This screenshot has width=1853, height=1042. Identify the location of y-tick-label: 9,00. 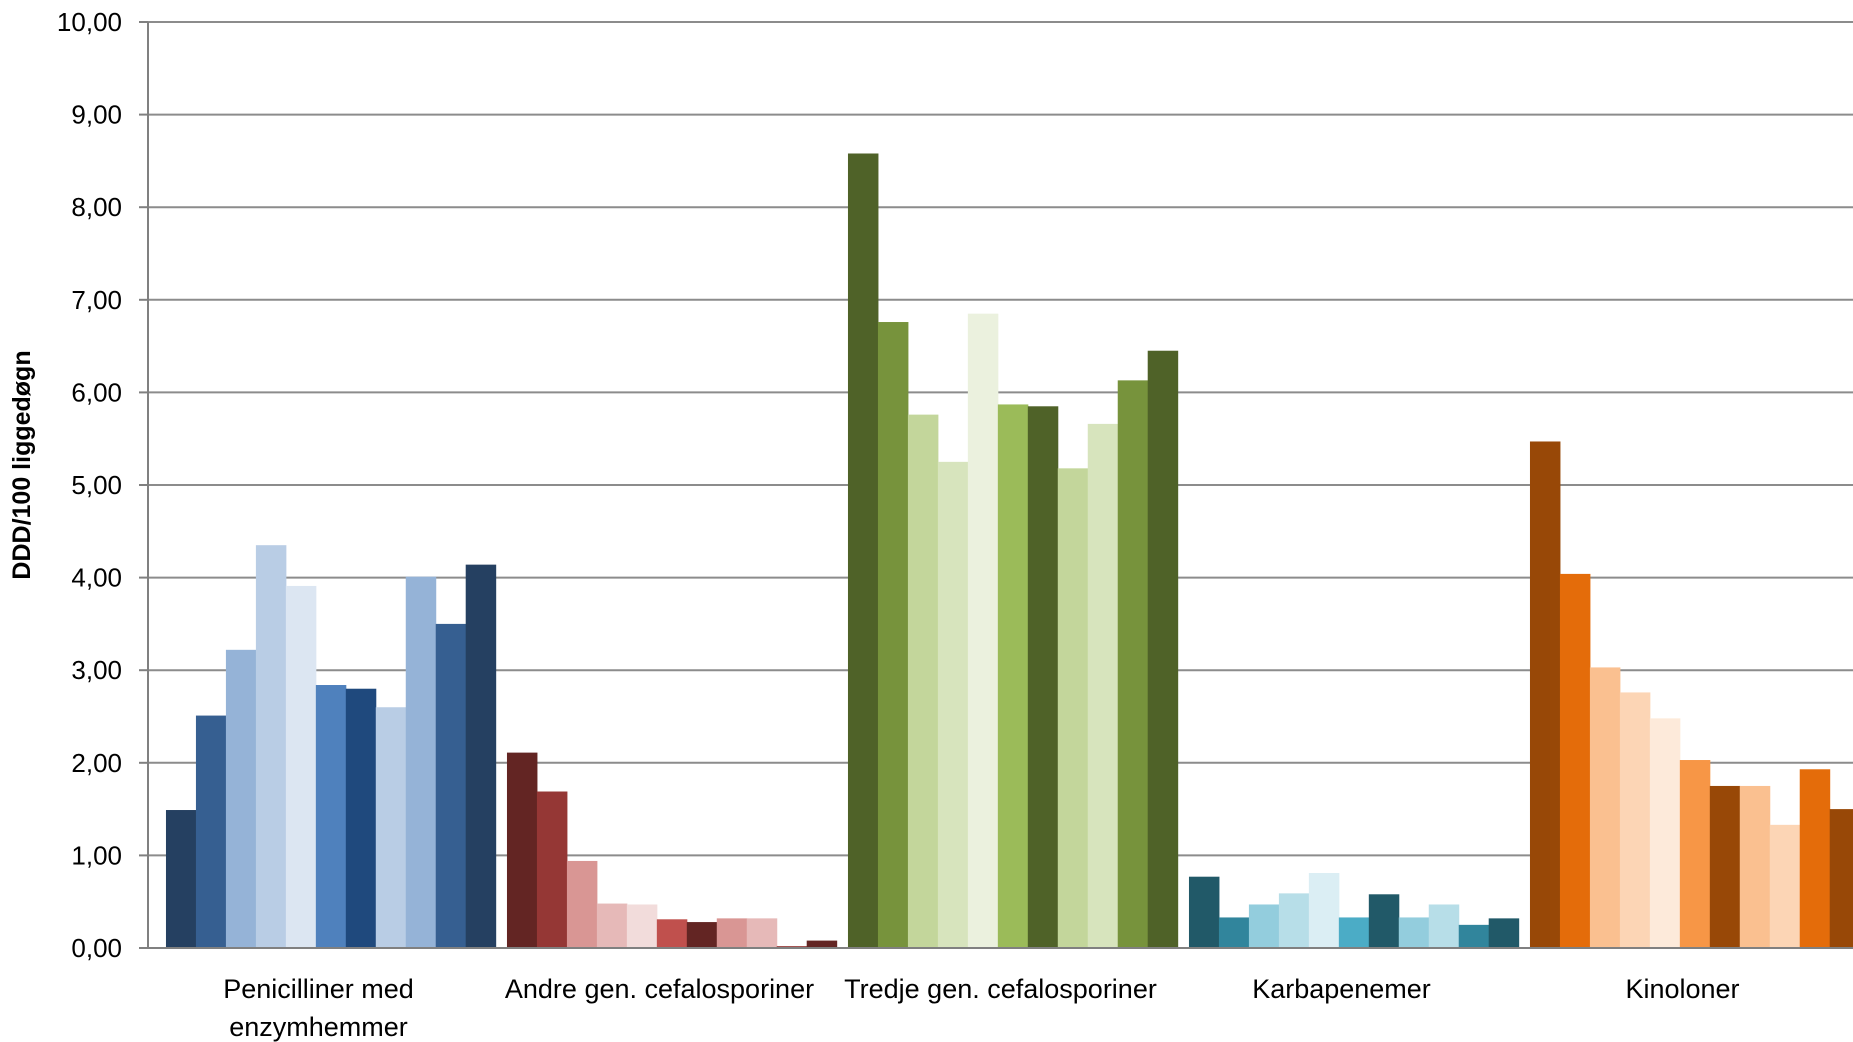
(96, 115).